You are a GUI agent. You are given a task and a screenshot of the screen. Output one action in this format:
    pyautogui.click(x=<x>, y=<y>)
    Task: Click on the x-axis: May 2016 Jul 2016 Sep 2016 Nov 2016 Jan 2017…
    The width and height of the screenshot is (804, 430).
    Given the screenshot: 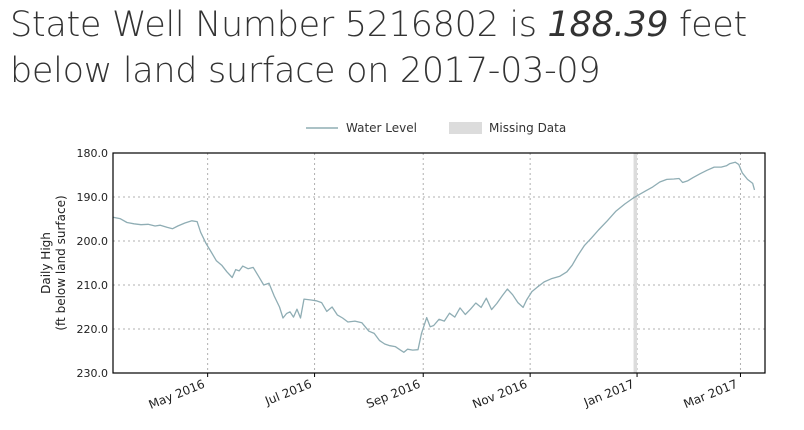 What is the action you would take?
    pyautogui.click(x=444, y=392)
    